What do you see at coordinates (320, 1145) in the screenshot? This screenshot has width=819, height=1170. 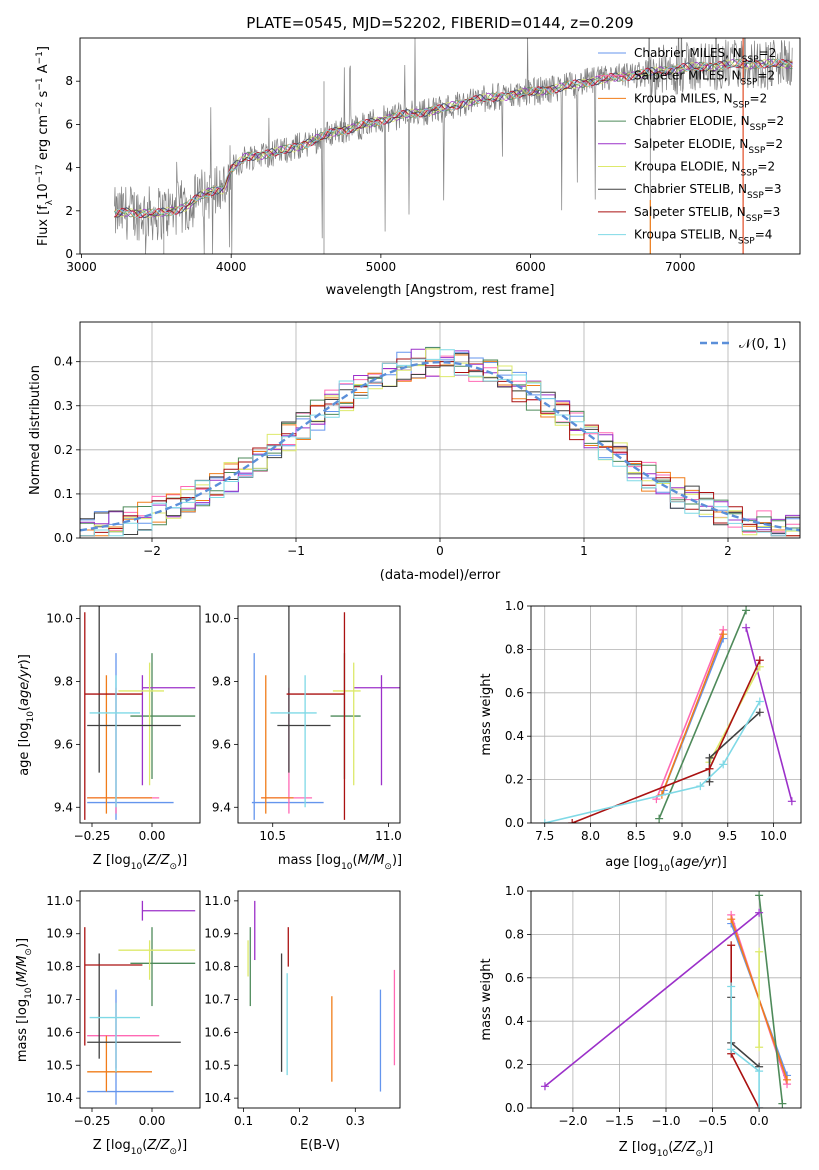 I see `x-axis-label: E(B-V)` at bounding box center [320, 1145].